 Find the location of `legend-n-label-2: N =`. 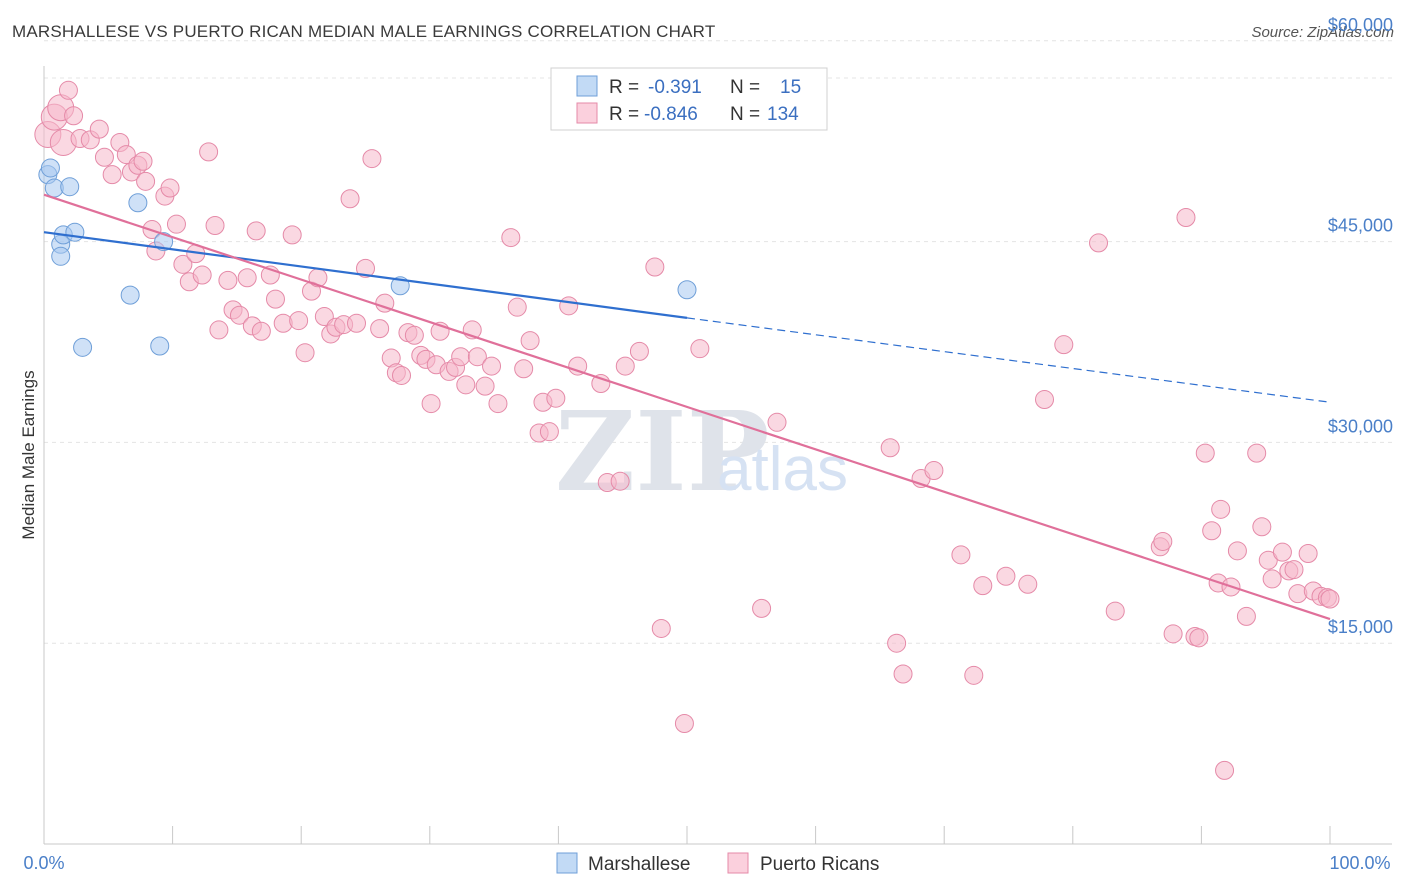

legend-n-label-2: N = is located at coordinates (745, 114).